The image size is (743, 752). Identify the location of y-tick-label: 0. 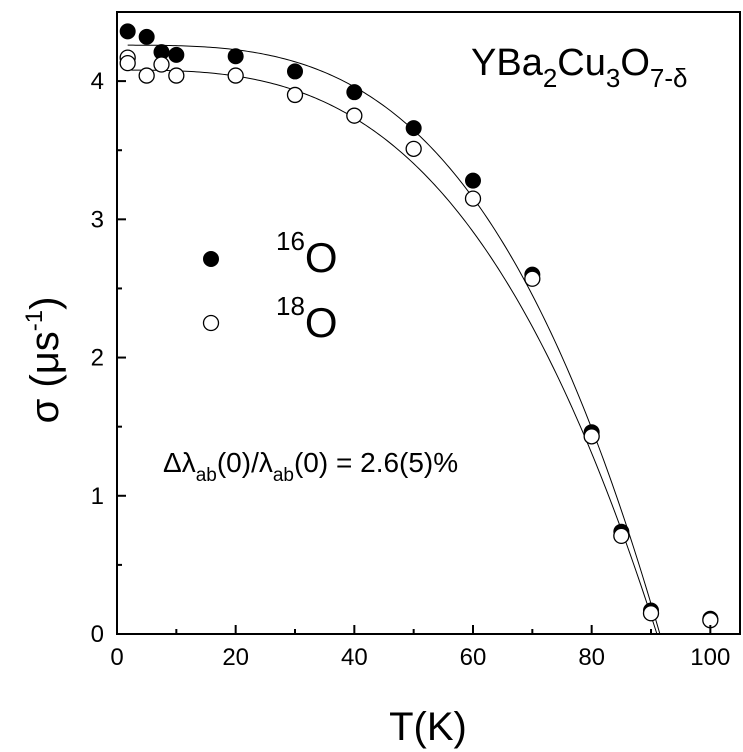
(97, 634).